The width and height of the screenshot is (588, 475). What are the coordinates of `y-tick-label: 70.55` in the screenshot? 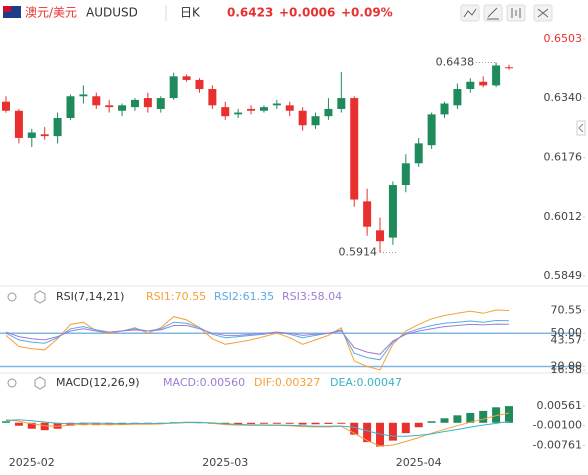 It's located at (567, 309).